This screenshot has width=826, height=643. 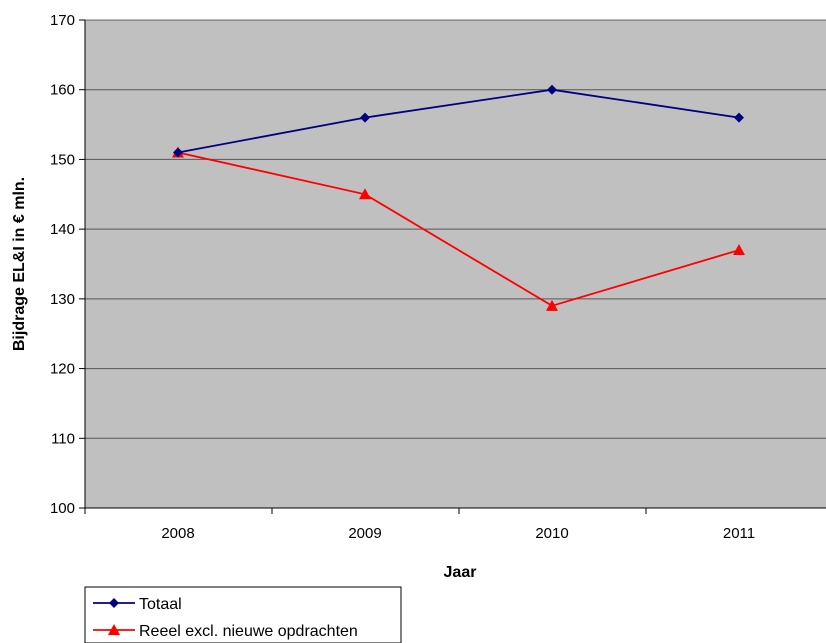 What do you see at coordinates (62, 299) in the screenshot?
I see `y-tick-label: 130` at bounding box center [62, 299].